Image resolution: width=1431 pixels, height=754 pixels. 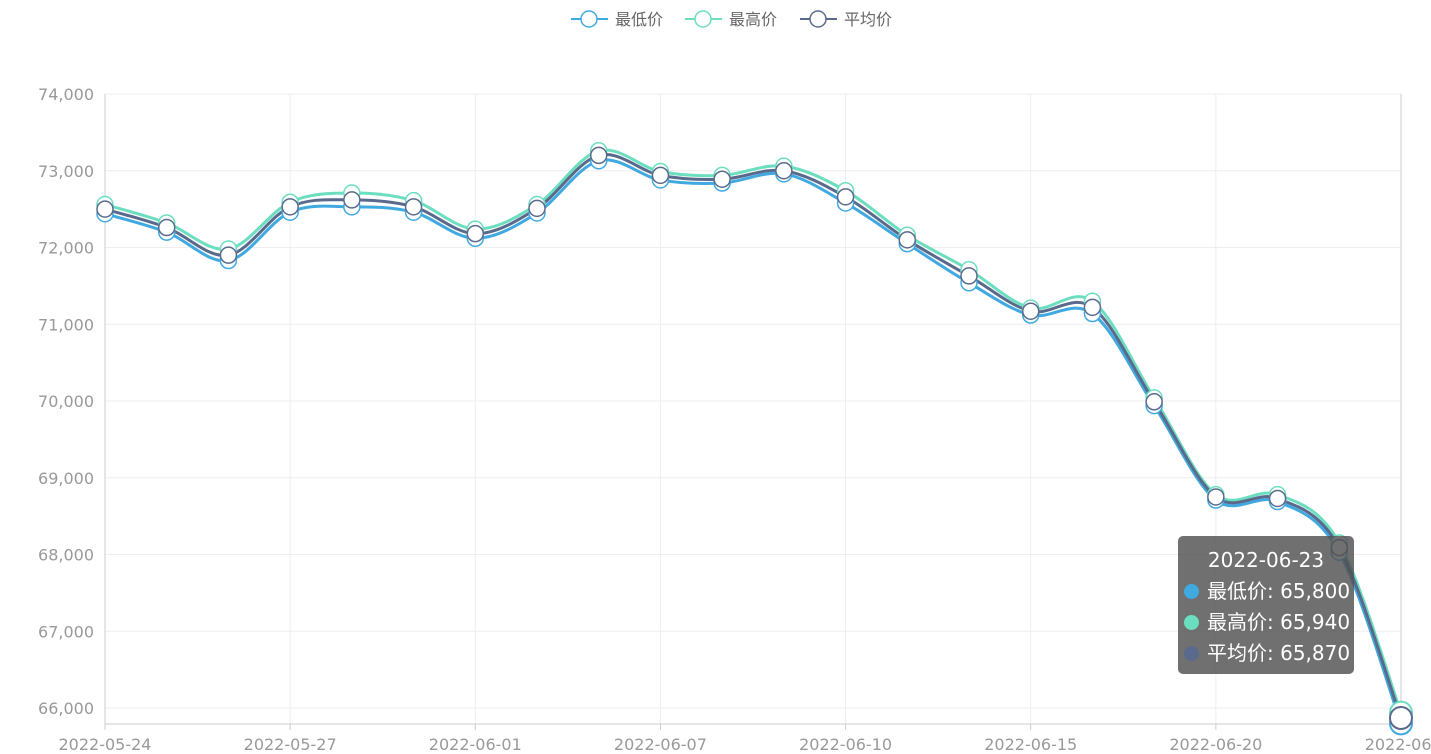 What do you see at coordinates (753, 19) in the screenshot?
I see `legend-label-high: 最高价` at bounding box center [753, 19].